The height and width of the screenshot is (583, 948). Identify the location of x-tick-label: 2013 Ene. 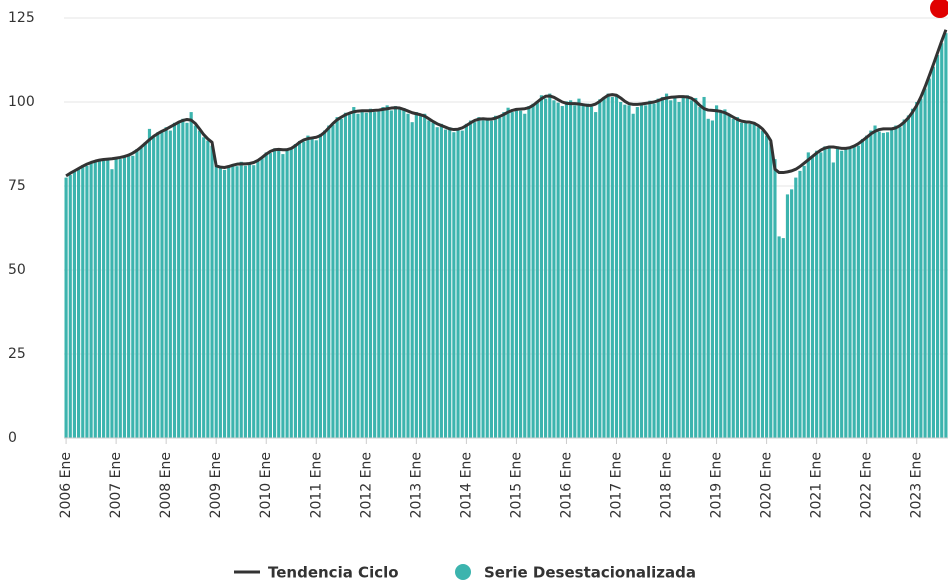
(416, 485).